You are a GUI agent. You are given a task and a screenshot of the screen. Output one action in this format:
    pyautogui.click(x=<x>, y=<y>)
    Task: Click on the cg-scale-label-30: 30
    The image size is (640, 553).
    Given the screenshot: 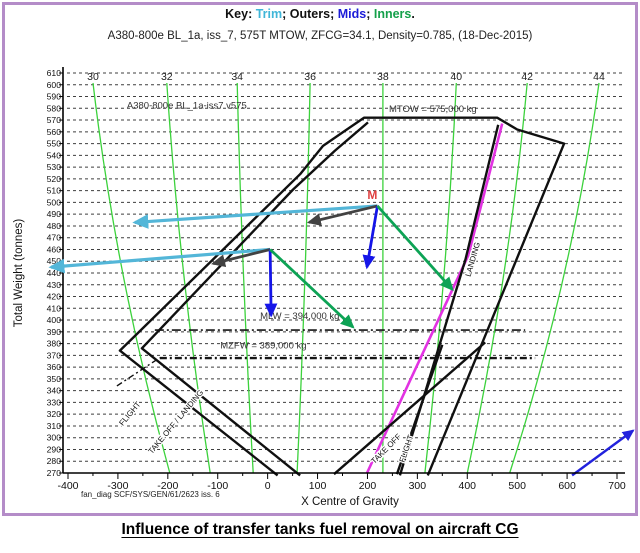 What is the action you would take?
    pyautogui.click(x=93, y=77)
    